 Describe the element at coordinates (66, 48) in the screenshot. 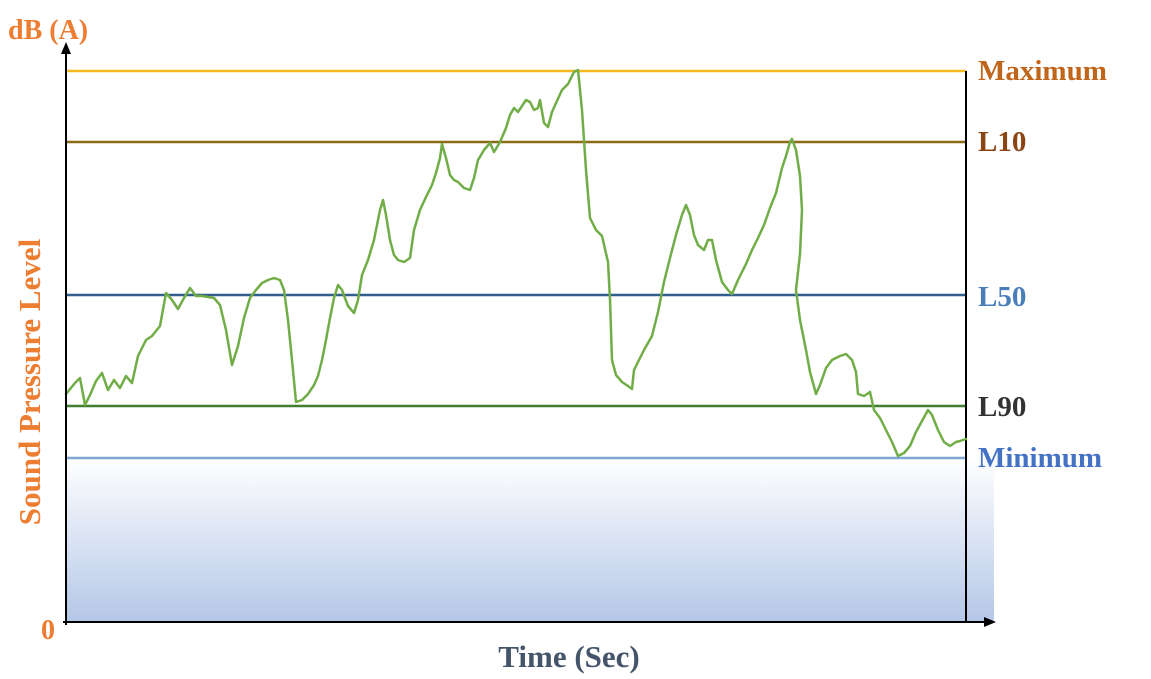

I see `y-axis-arrow` at that location.